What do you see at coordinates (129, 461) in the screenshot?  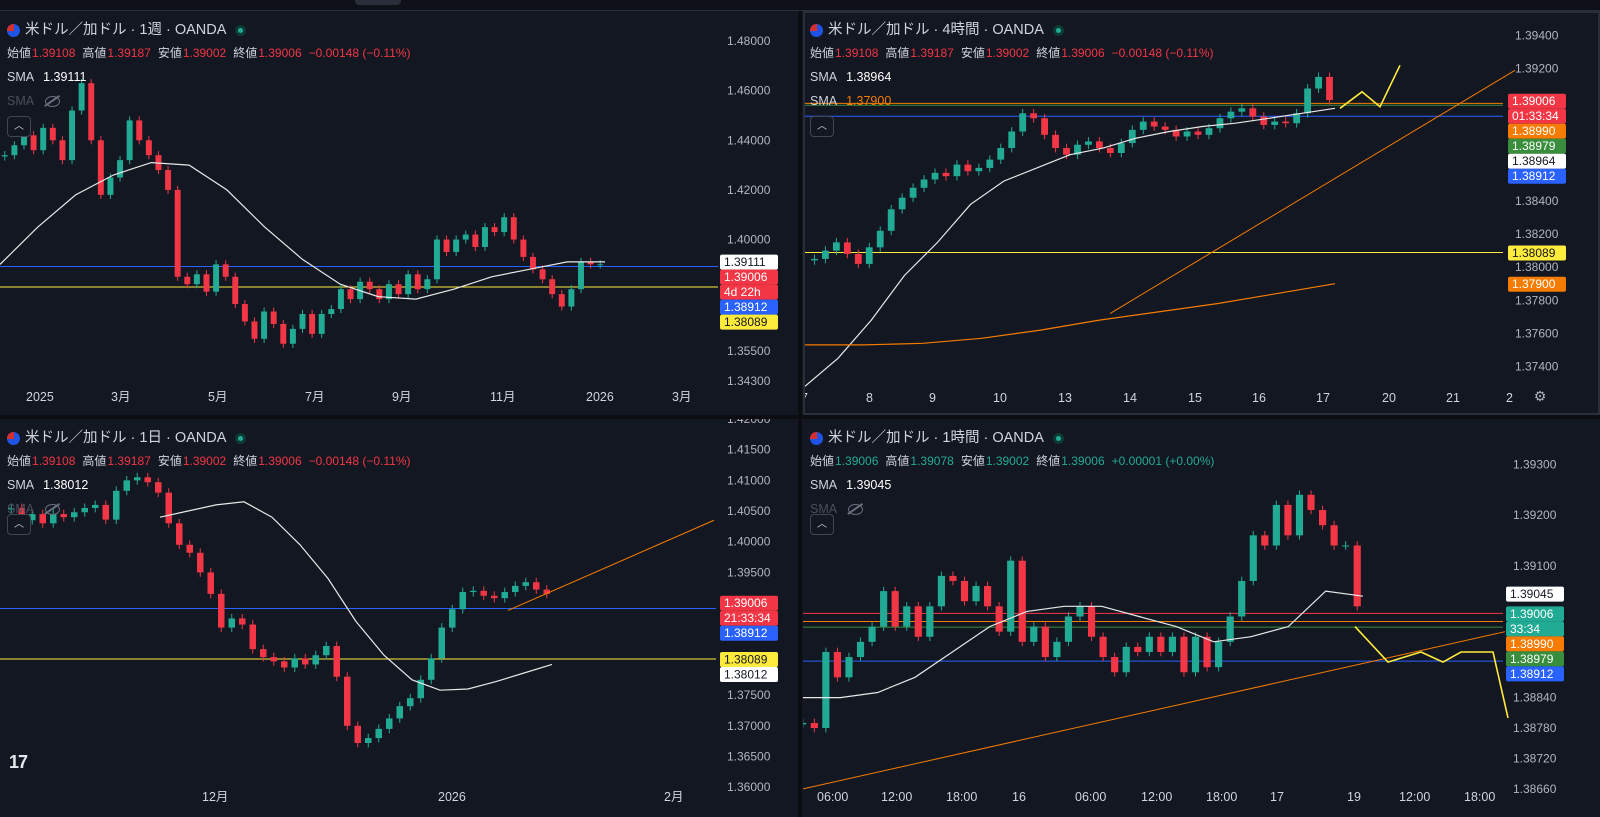 I see `high-value: 1.39187` at bounding box center [129, 461].